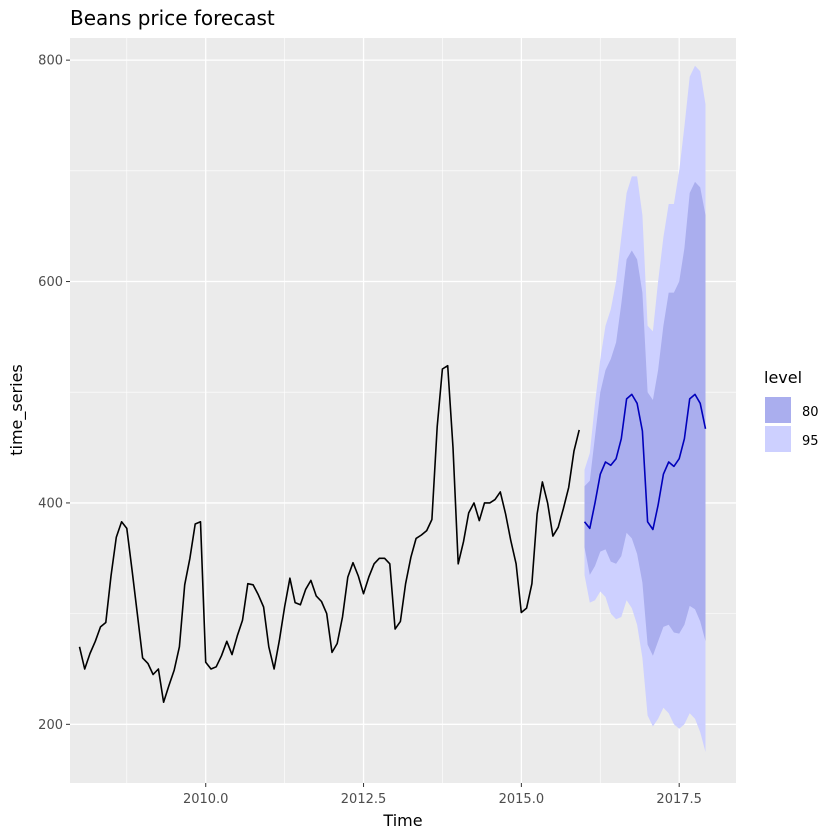 Image resolution: width=840 pixels, height=840 pixels. What do you see at coordinates (17, 410) in the screenshot?
I see `y-axis-title: time_series` at bounding box center [17, 410].